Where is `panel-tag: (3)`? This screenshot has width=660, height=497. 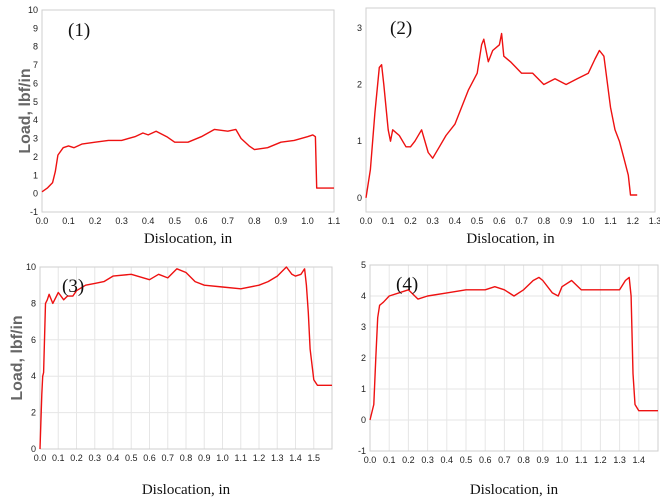
panel-tag: (3) is located at coordinates (73, 286).